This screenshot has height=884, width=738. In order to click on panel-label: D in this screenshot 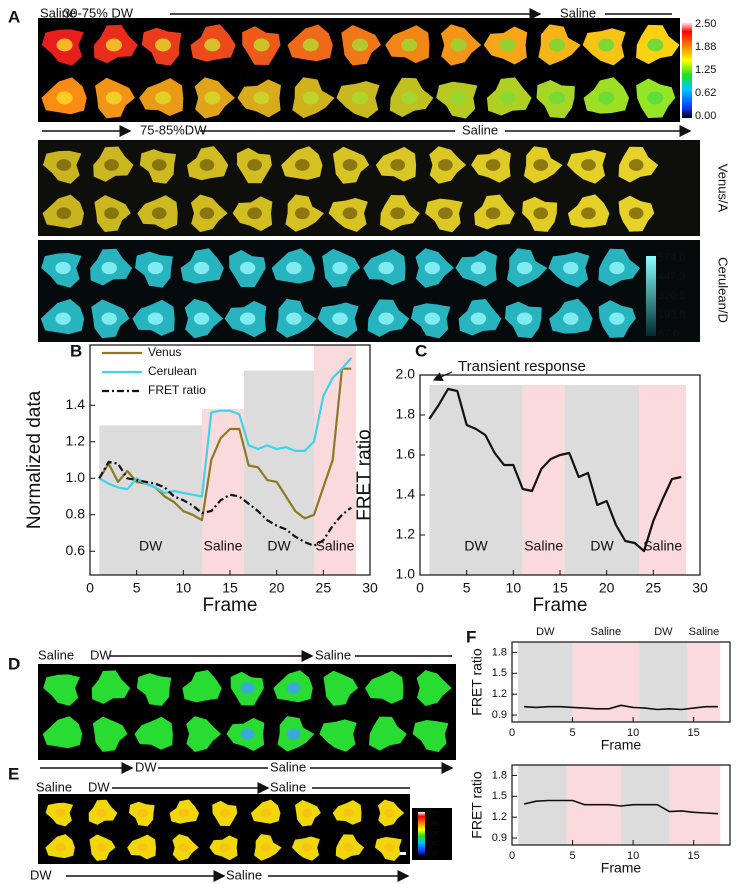, I will do `click(14, 663)`.